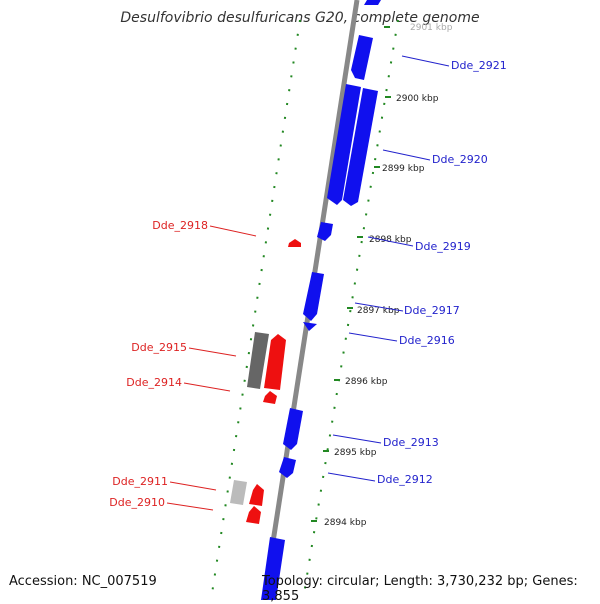  What do you see at coordinates (432, 310) in the screenshot?
I see `gene-label-dde-2917: Dde_2917` at bounding box center [432, 310].